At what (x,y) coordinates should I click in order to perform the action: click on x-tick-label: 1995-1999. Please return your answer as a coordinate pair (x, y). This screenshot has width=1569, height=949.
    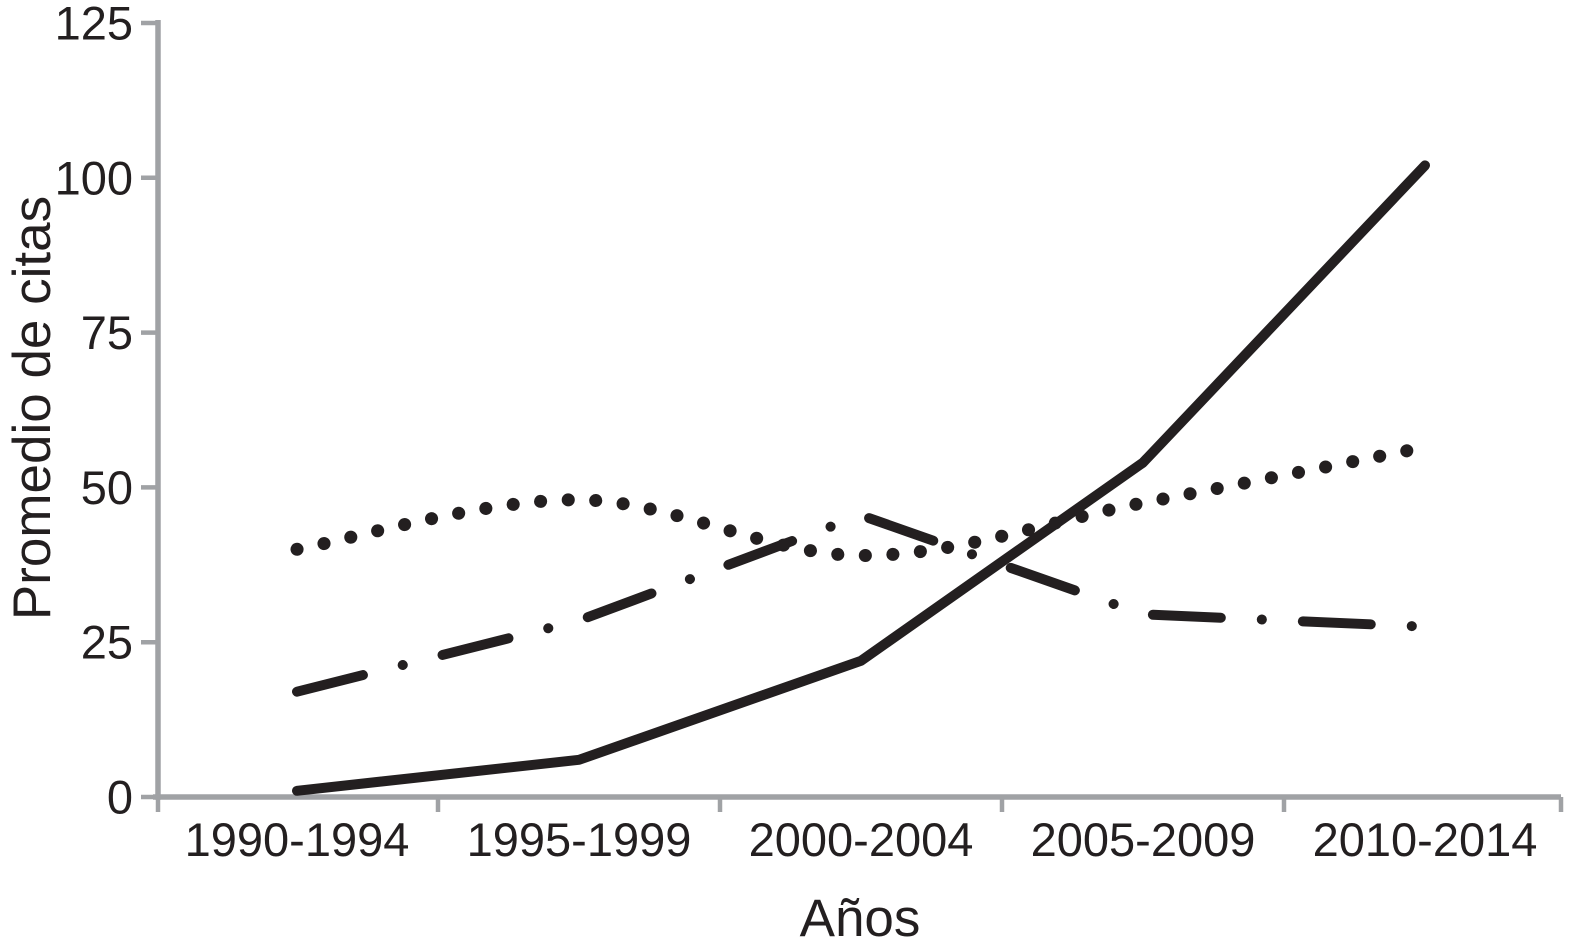
    Looking at the image, I should click on (579, 839).